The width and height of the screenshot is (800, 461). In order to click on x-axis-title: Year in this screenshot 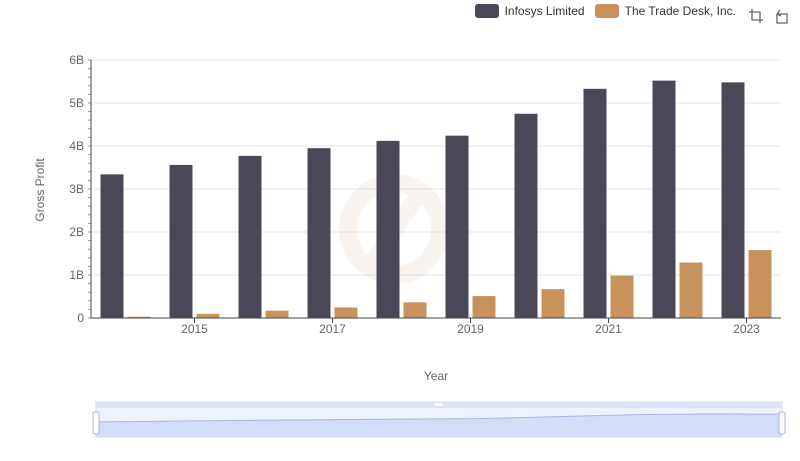, I will do `click(436, 376)`.